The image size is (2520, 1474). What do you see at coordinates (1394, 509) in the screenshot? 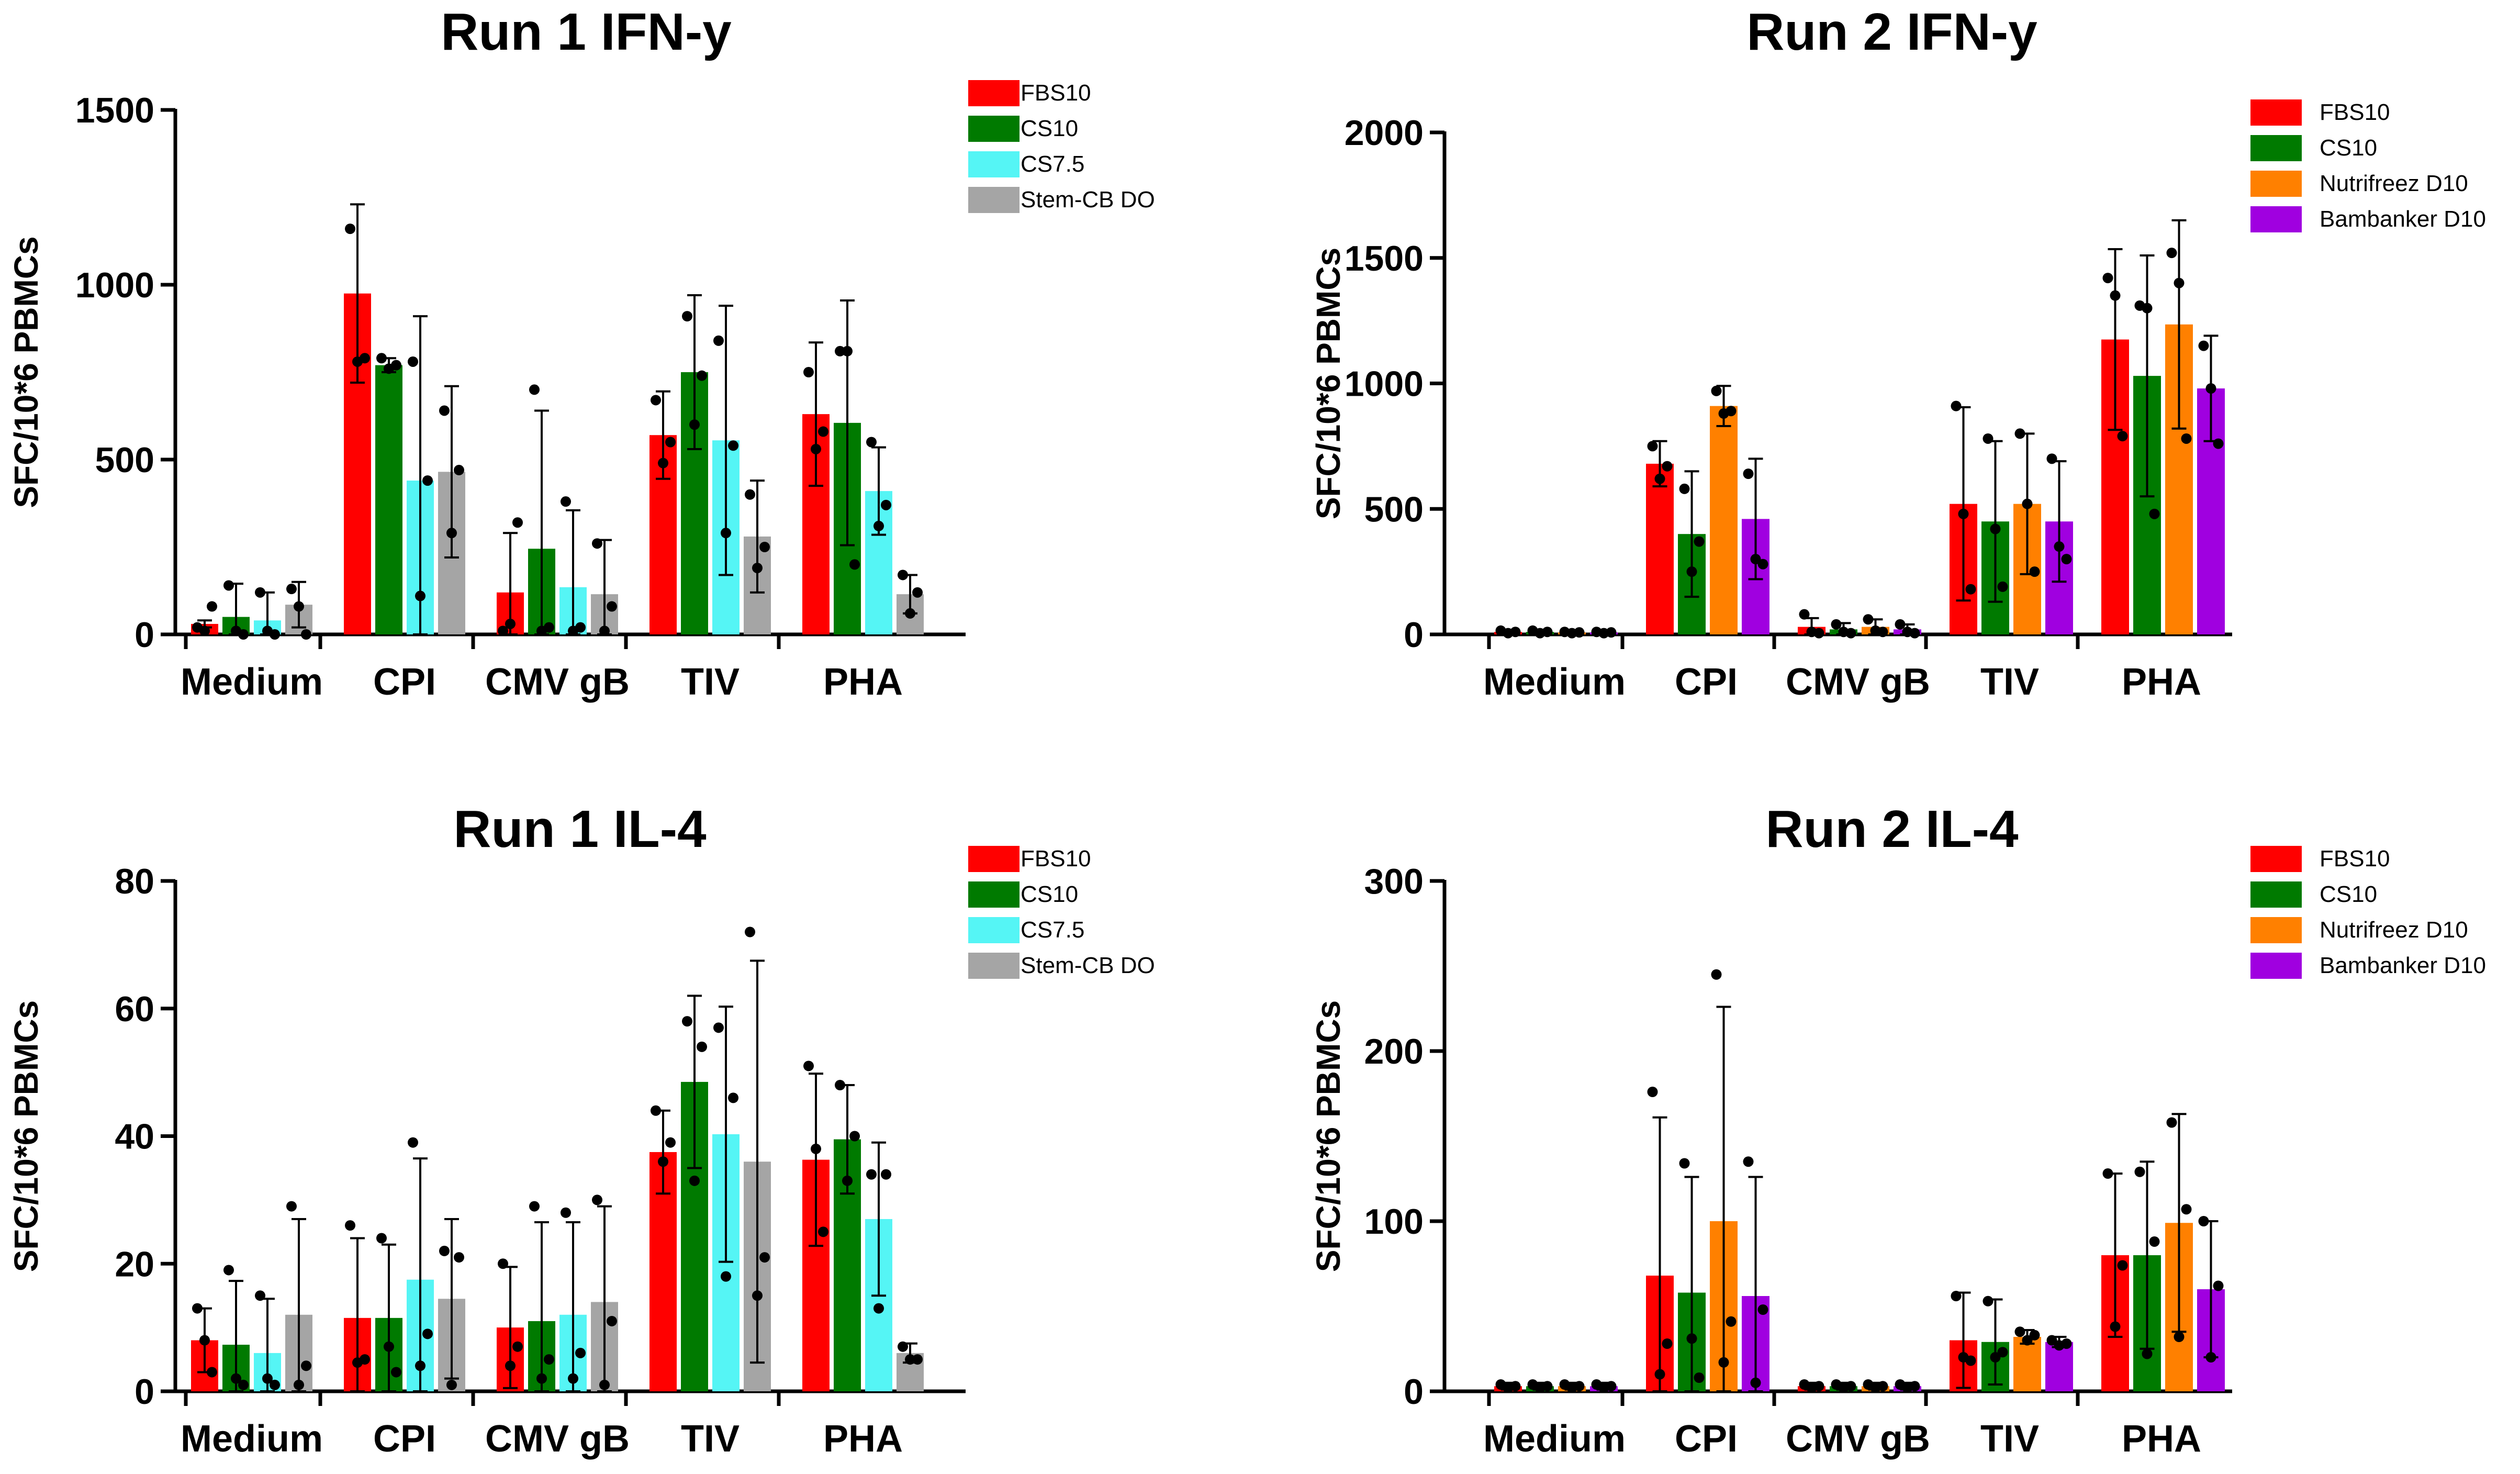
I see `y-tick-label: 500` at bounding box center [1394, 509].